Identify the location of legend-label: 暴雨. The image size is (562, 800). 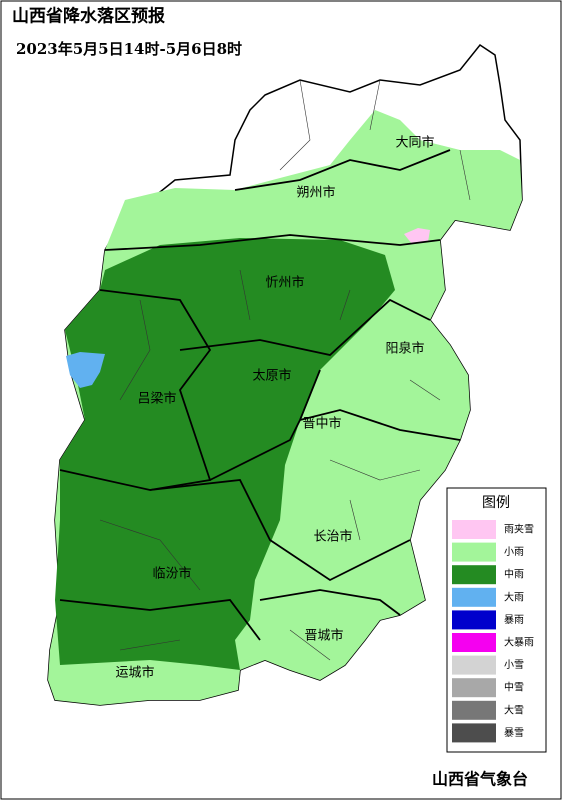
(514, 620).